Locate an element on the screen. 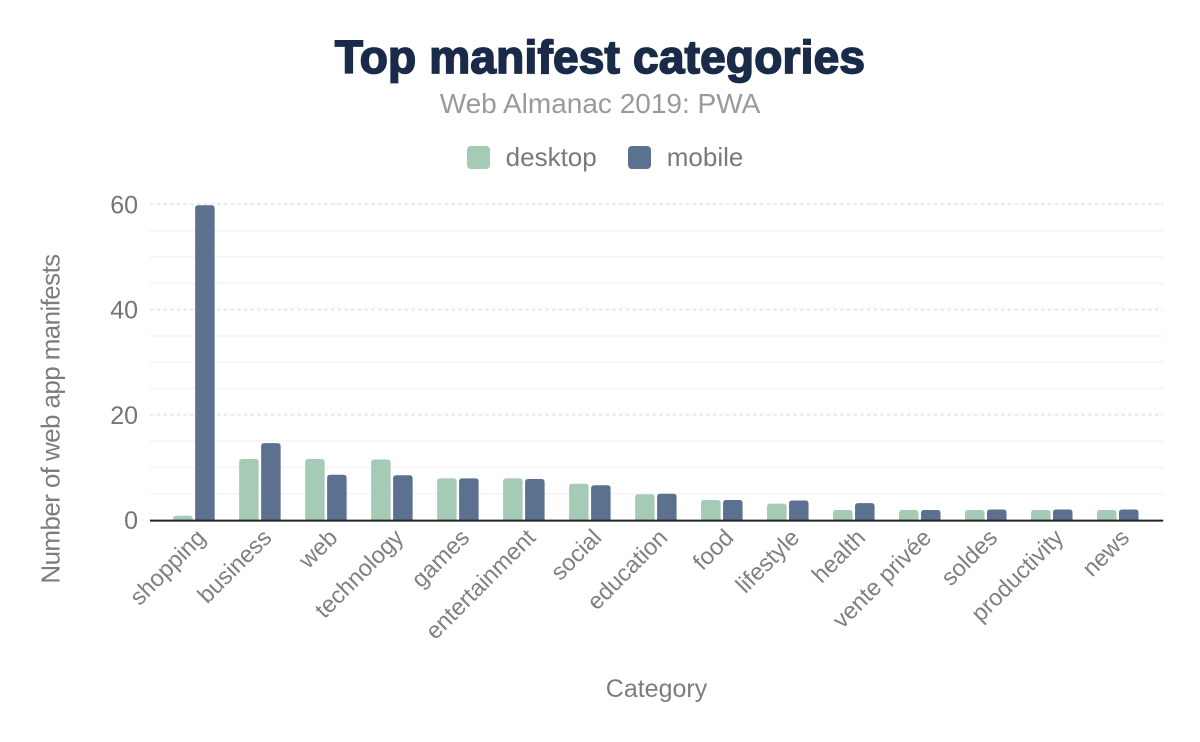 The width and height of the screenshot is (1200, 742). bar-mobile-lifestyle is located at coordinates (799, 510).